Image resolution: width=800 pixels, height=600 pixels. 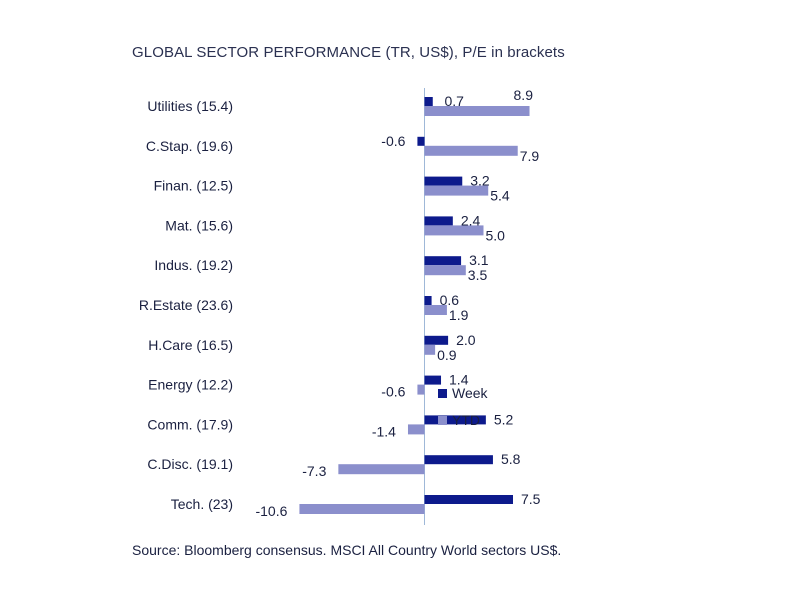 I want to click on legend-swatch-week, so click(x=442, y=393).